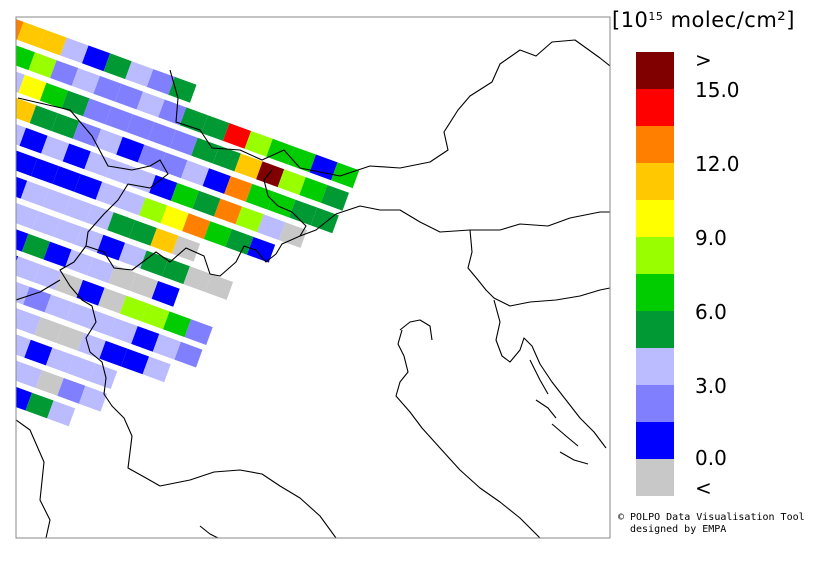 The image size is (813, 566). I want to click on legend-label: 6.0, so click(711, 312).